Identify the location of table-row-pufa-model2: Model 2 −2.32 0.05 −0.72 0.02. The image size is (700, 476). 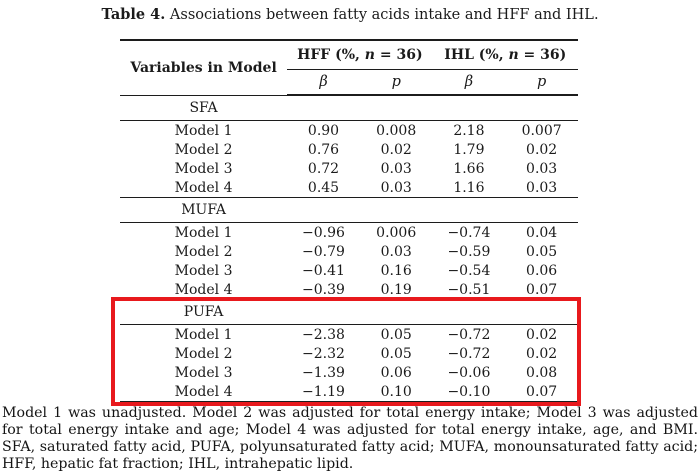
(349, 353).